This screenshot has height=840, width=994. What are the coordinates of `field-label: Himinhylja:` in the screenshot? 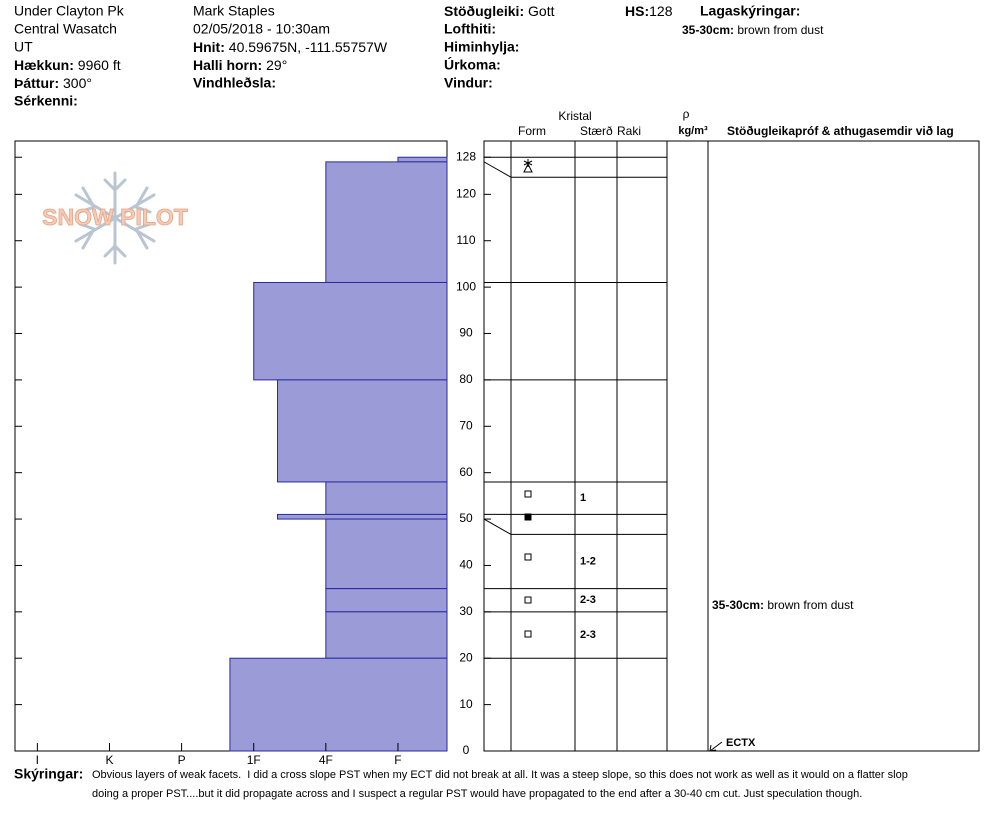 It's located at (481, 47).